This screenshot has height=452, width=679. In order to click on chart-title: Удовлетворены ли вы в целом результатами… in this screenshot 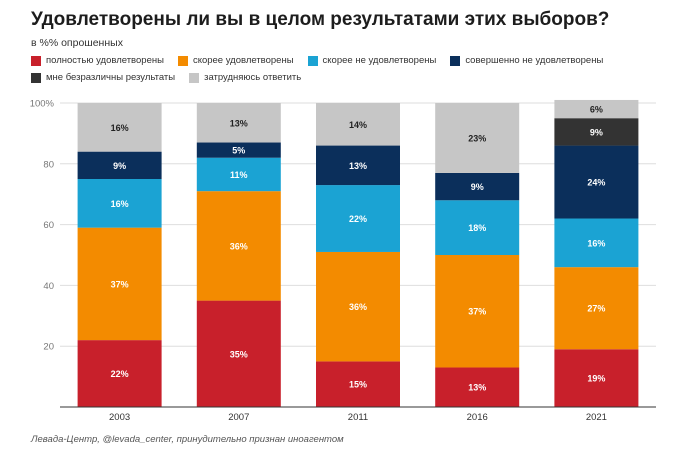, I will do `click(320, 19)`.